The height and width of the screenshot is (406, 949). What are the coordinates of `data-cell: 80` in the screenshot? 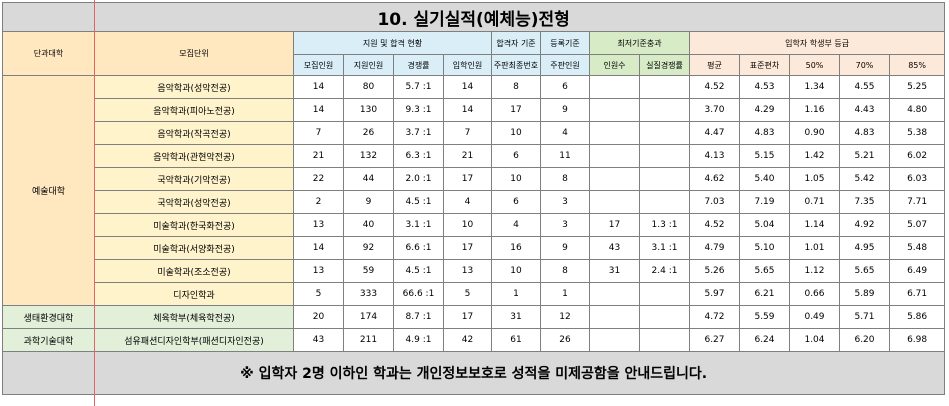 It's located at (368, 87).